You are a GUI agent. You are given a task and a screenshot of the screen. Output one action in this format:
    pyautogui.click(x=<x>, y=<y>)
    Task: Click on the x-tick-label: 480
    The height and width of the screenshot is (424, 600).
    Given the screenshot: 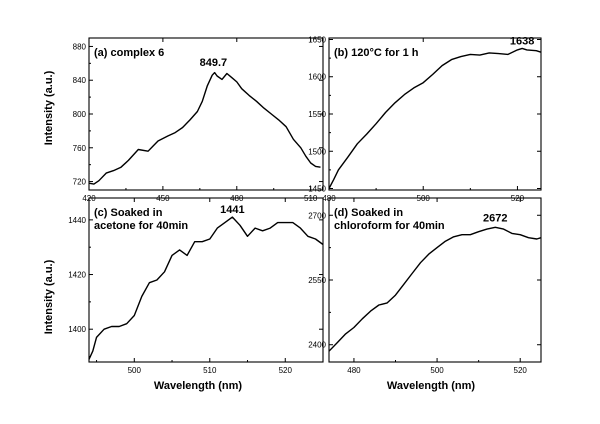 What is the action you would take?
    pyautogui.click(x=354, y=370)
    